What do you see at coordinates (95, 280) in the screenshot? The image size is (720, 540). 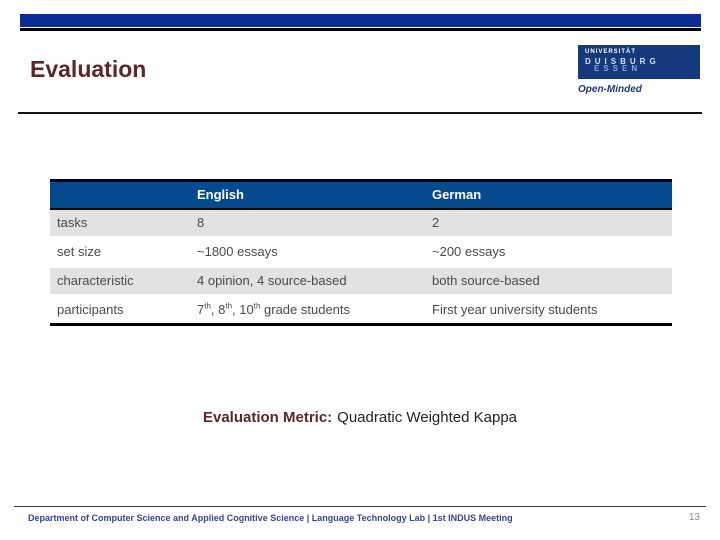 I see `row-label: characteristic` at bounding box center [95, 280].